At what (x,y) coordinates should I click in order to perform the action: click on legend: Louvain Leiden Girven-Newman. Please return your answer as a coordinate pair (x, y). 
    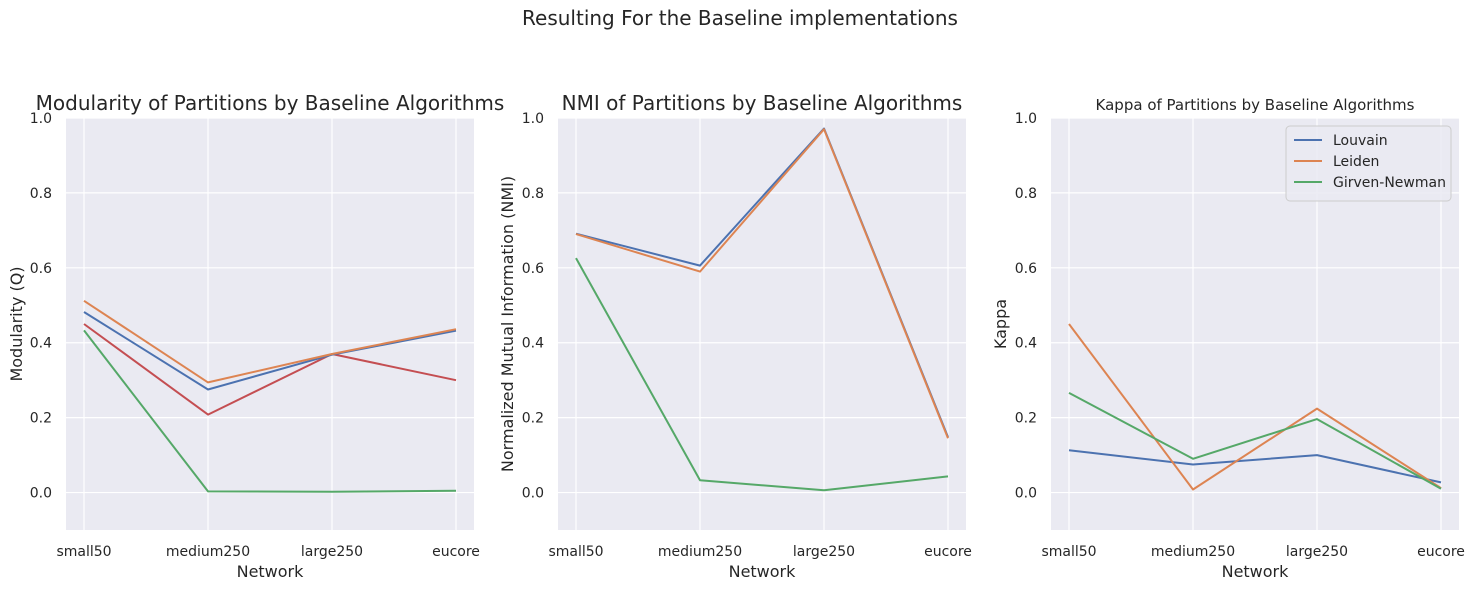
    Looking at the image, I should click on (1368, 163).